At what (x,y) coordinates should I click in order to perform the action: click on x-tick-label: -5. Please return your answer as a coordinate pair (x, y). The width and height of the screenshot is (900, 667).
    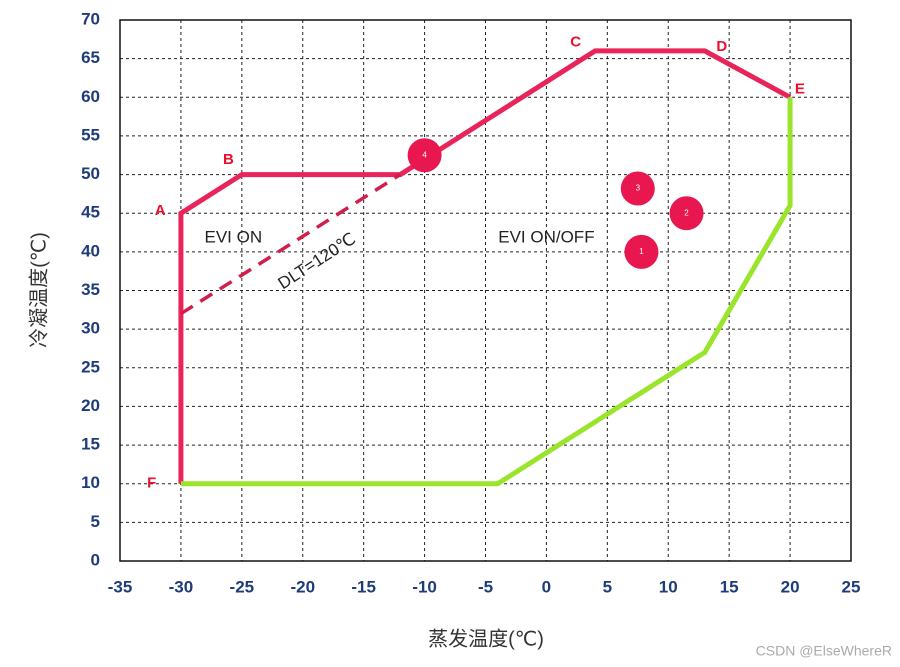
    Looking at the image, I should click on (485, 586).